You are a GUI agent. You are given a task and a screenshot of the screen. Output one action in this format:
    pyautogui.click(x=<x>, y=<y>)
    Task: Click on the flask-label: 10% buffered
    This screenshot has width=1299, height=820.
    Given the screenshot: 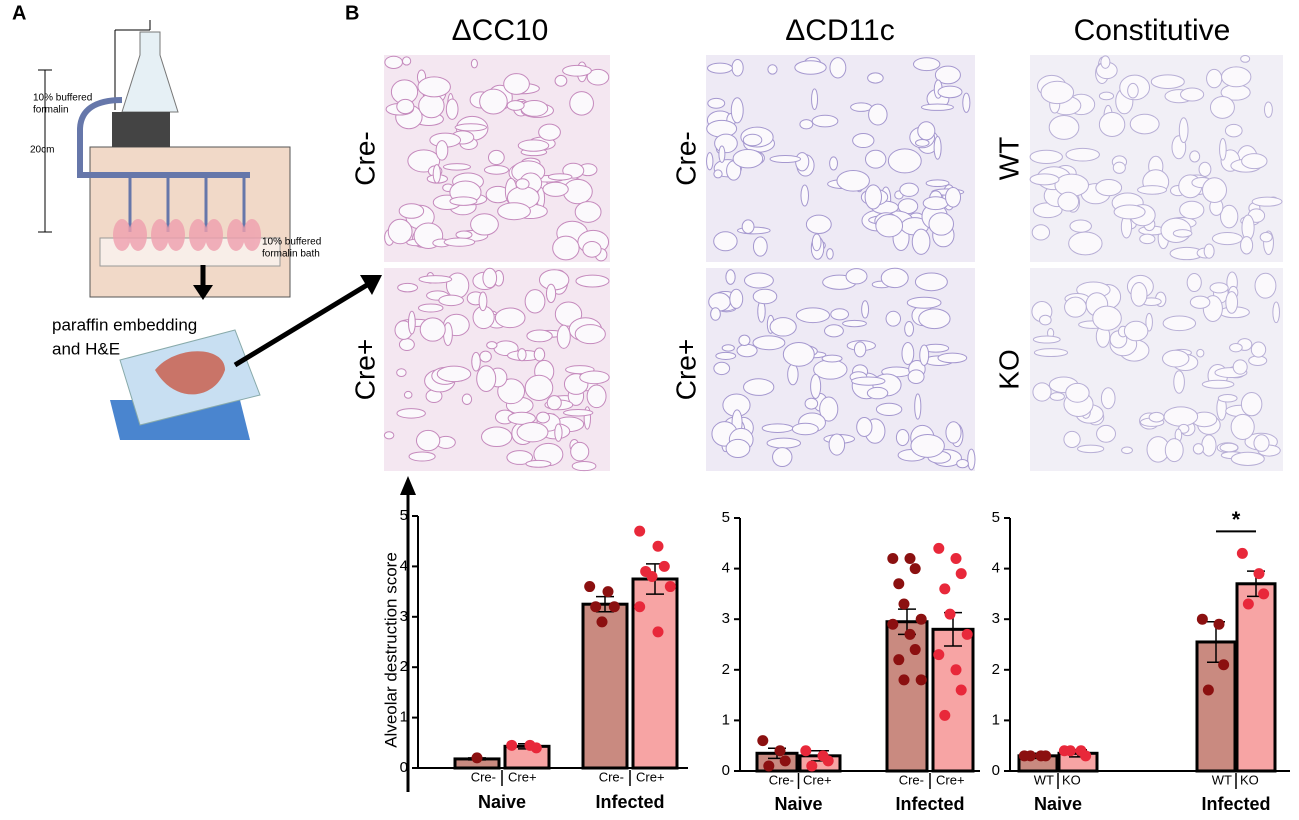 What is the action you would take?
    pyautogui.click(x=62, y=98)
    